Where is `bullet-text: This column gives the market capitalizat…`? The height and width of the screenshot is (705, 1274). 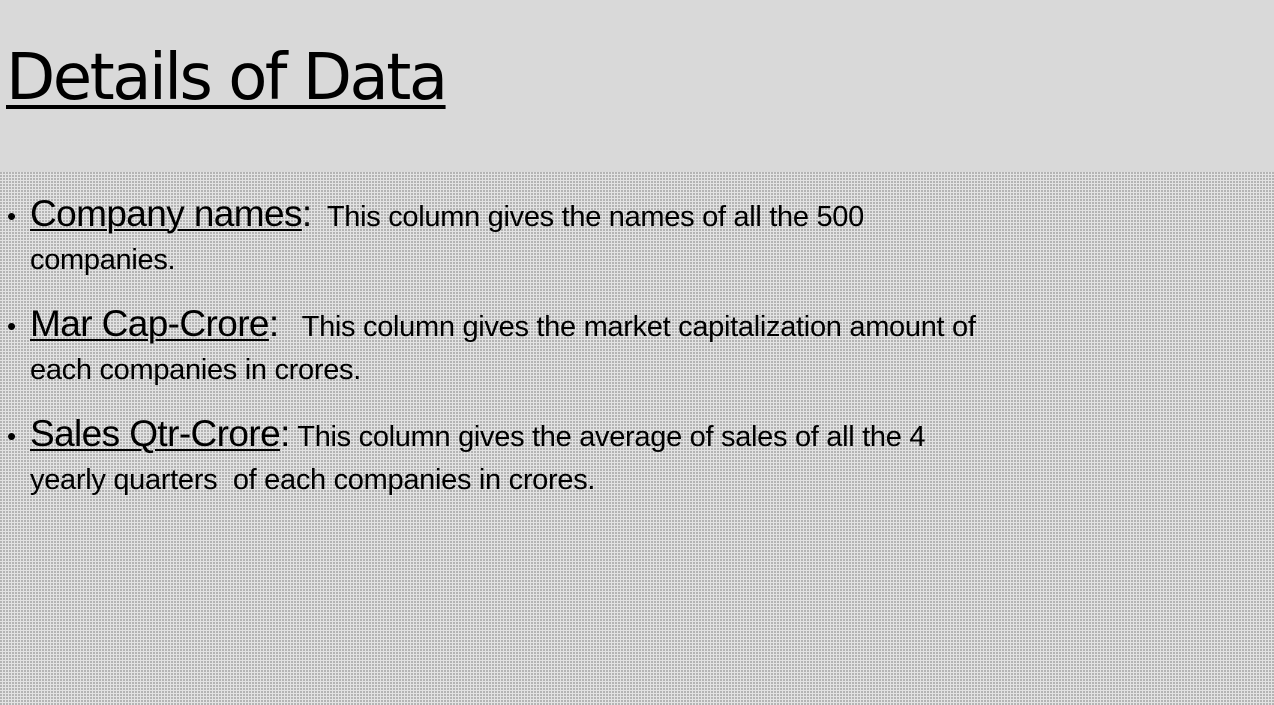
bullet-text: This column gives the market capitalizat… is located at coordinates (627, 327).